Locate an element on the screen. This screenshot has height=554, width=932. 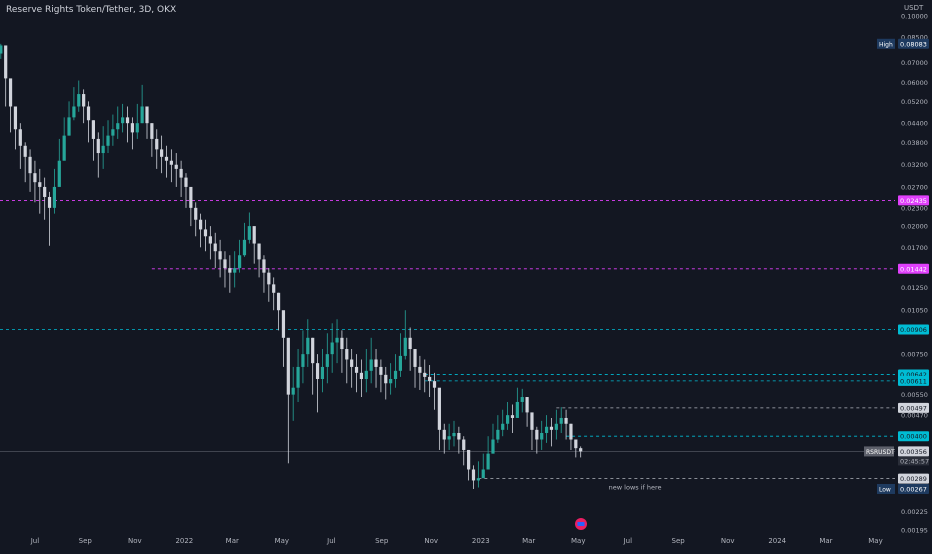
badge-text: 0.00906 is located at coordinates (913, 330).